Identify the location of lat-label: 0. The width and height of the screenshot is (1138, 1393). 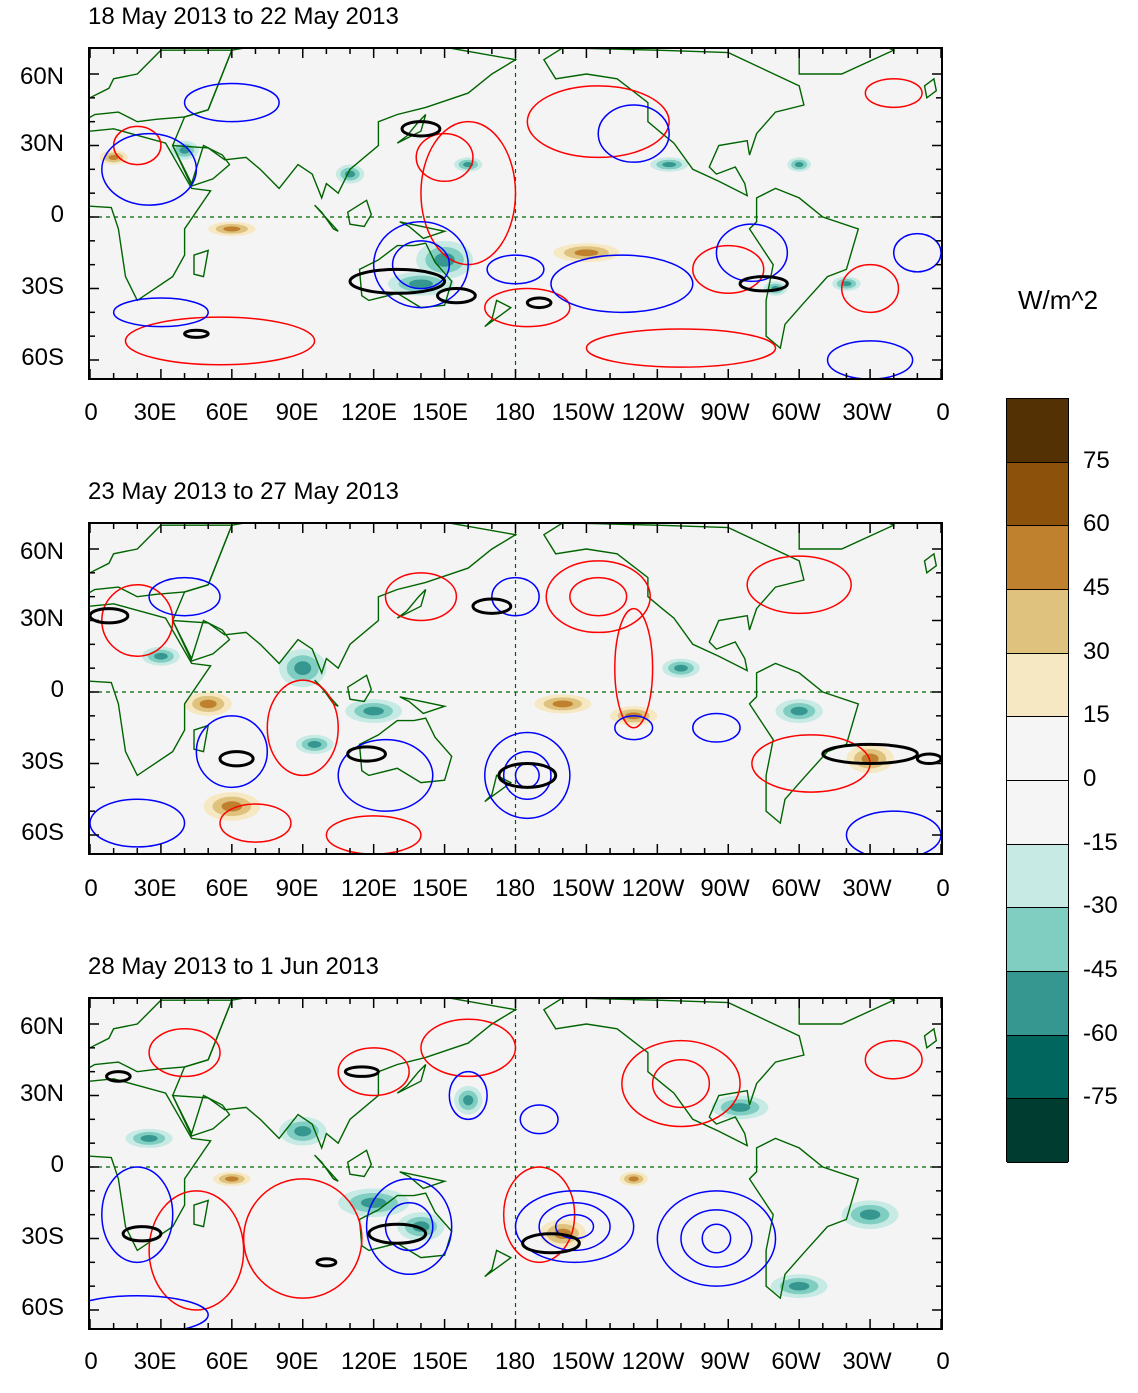
(57, 689).